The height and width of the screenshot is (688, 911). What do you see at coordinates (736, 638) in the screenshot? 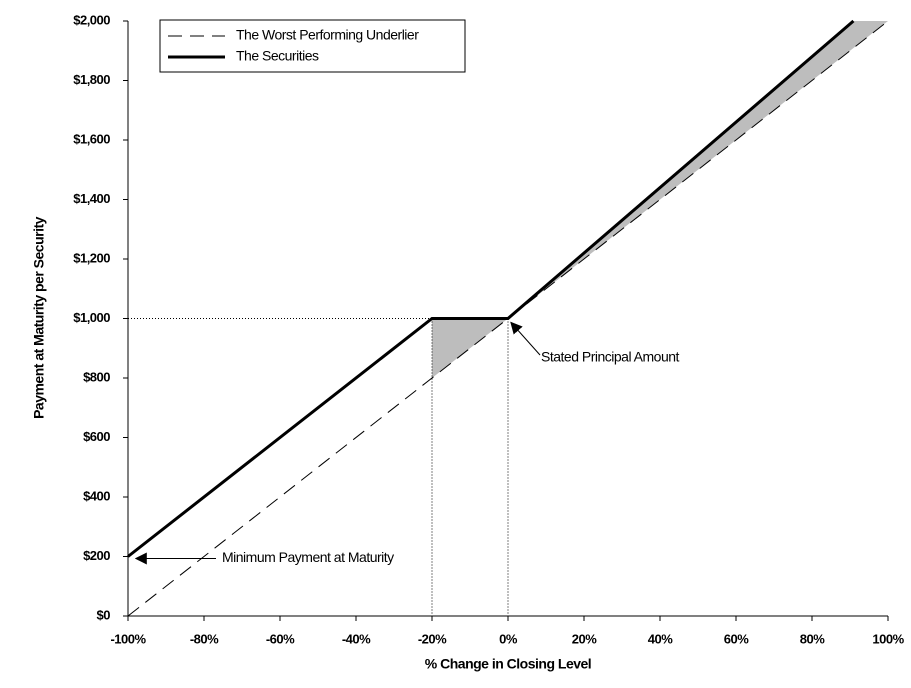
I see `x-tick-label: 60%` at bounding box center [736, 638].